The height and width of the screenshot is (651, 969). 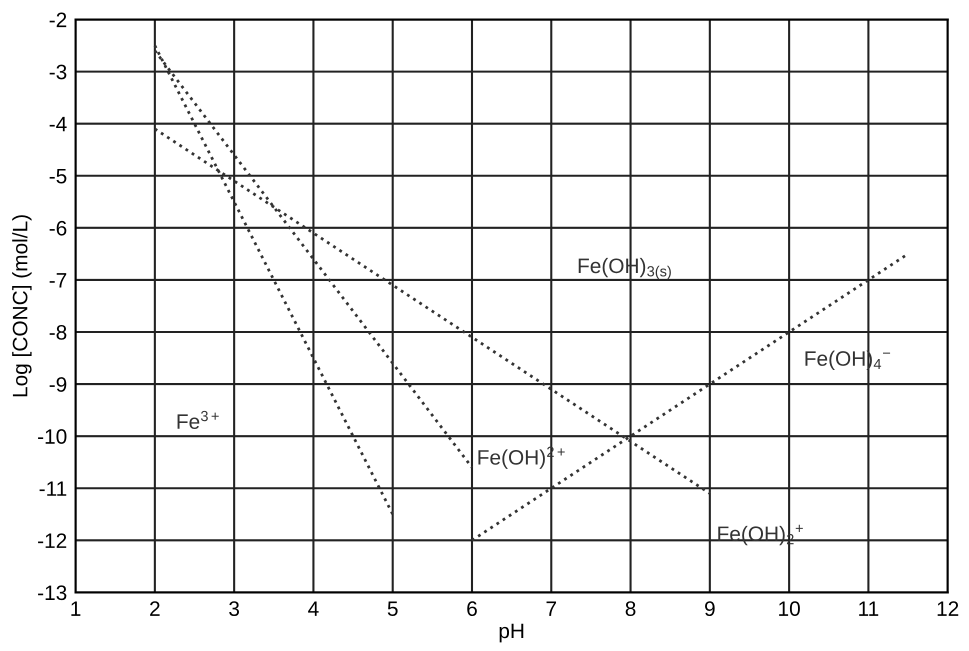 I want to click on x-tick-label: 7, so click(x=551, y=609).